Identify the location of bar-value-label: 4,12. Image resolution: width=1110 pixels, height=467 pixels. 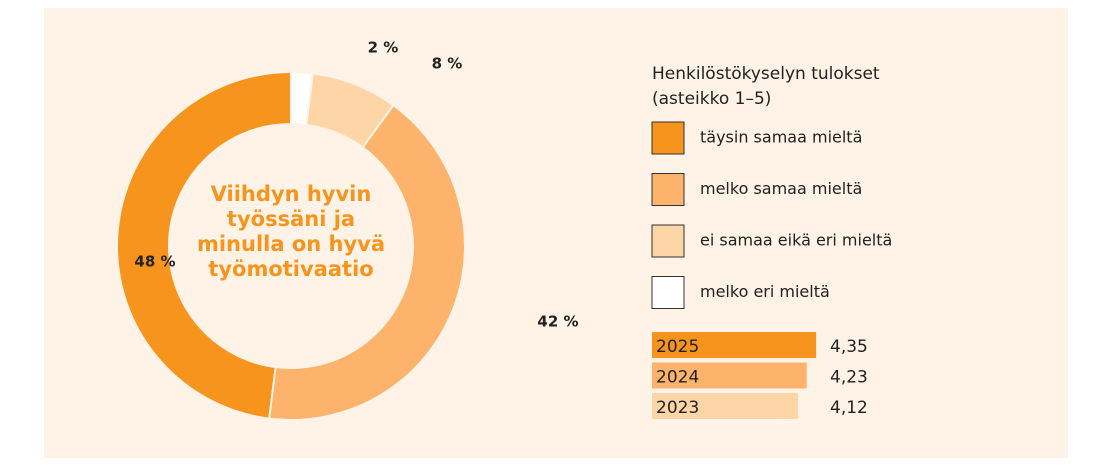
(849, 408).